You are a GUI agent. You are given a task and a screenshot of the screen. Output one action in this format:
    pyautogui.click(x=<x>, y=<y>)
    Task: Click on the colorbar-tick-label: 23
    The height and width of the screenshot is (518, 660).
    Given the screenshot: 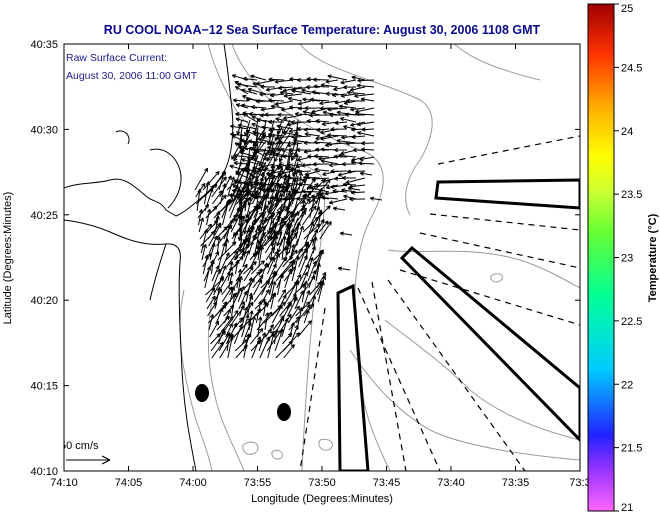 What is the action you would take?
    pyautogui.click(x=627, y=259)
    